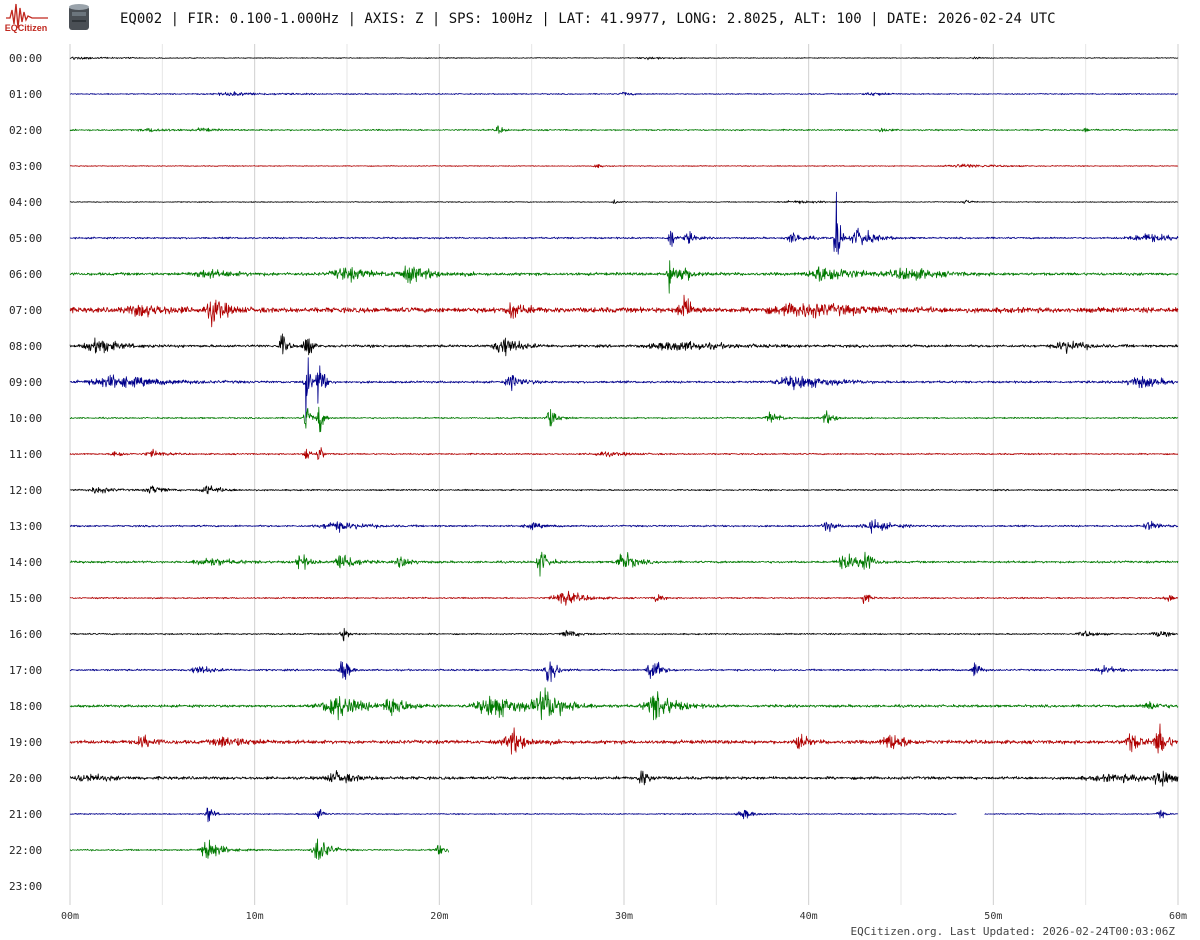 The width and height of the screenshot is (1200, 940). I want to click on hour-label: 08:00, so click(25, 346).